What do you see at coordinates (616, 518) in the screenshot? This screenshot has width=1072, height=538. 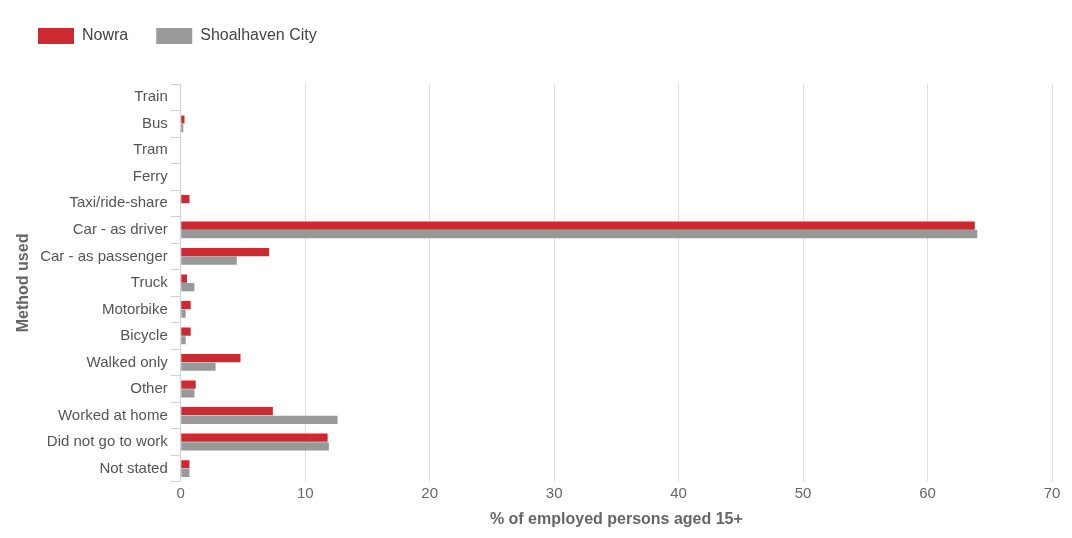 I see `x-axis-title: % of employed persons aged 15+` at bounding box center [616, 518].